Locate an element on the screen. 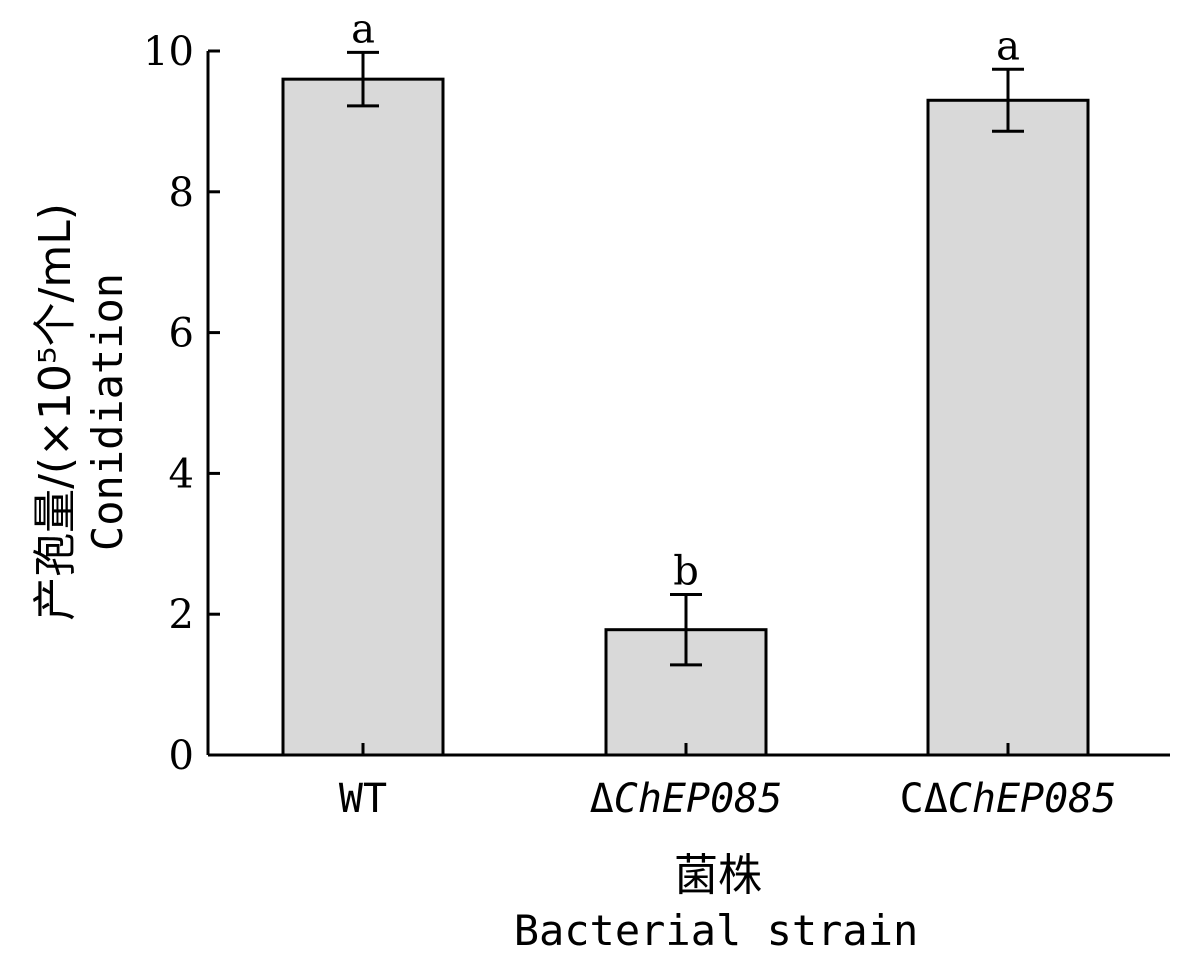 The image size is (1200, 979). category-label: CΔChEP085 is located at coordinates (1008, 799).